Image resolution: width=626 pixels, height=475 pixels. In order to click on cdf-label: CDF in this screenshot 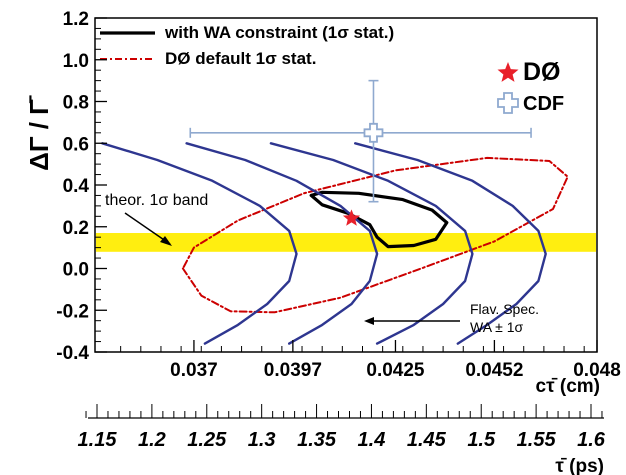, I will do `click(543, 104)`.